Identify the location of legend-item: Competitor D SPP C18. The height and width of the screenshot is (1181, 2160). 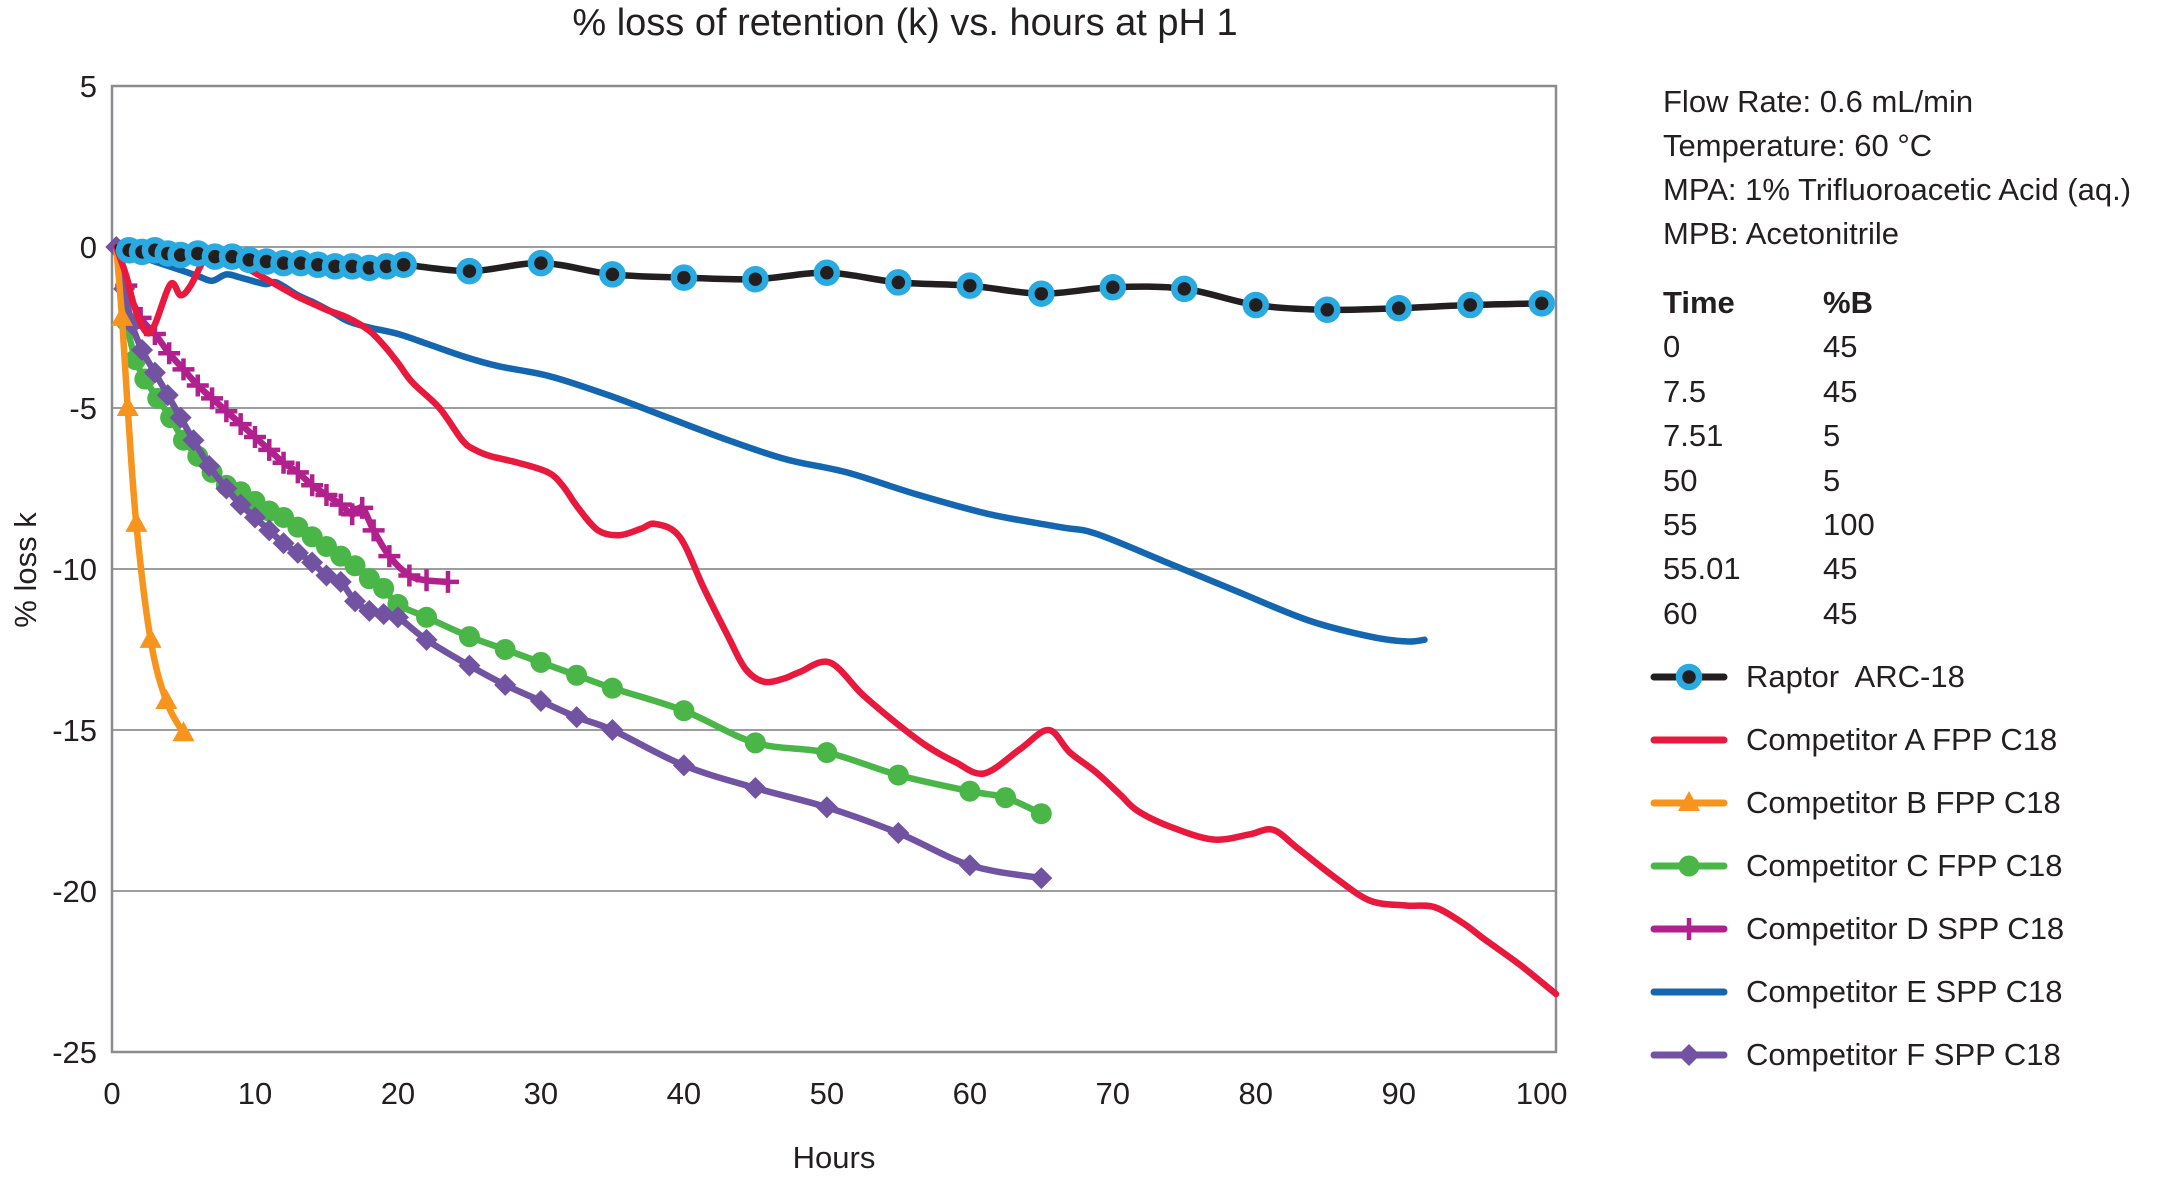
(1856, 929).